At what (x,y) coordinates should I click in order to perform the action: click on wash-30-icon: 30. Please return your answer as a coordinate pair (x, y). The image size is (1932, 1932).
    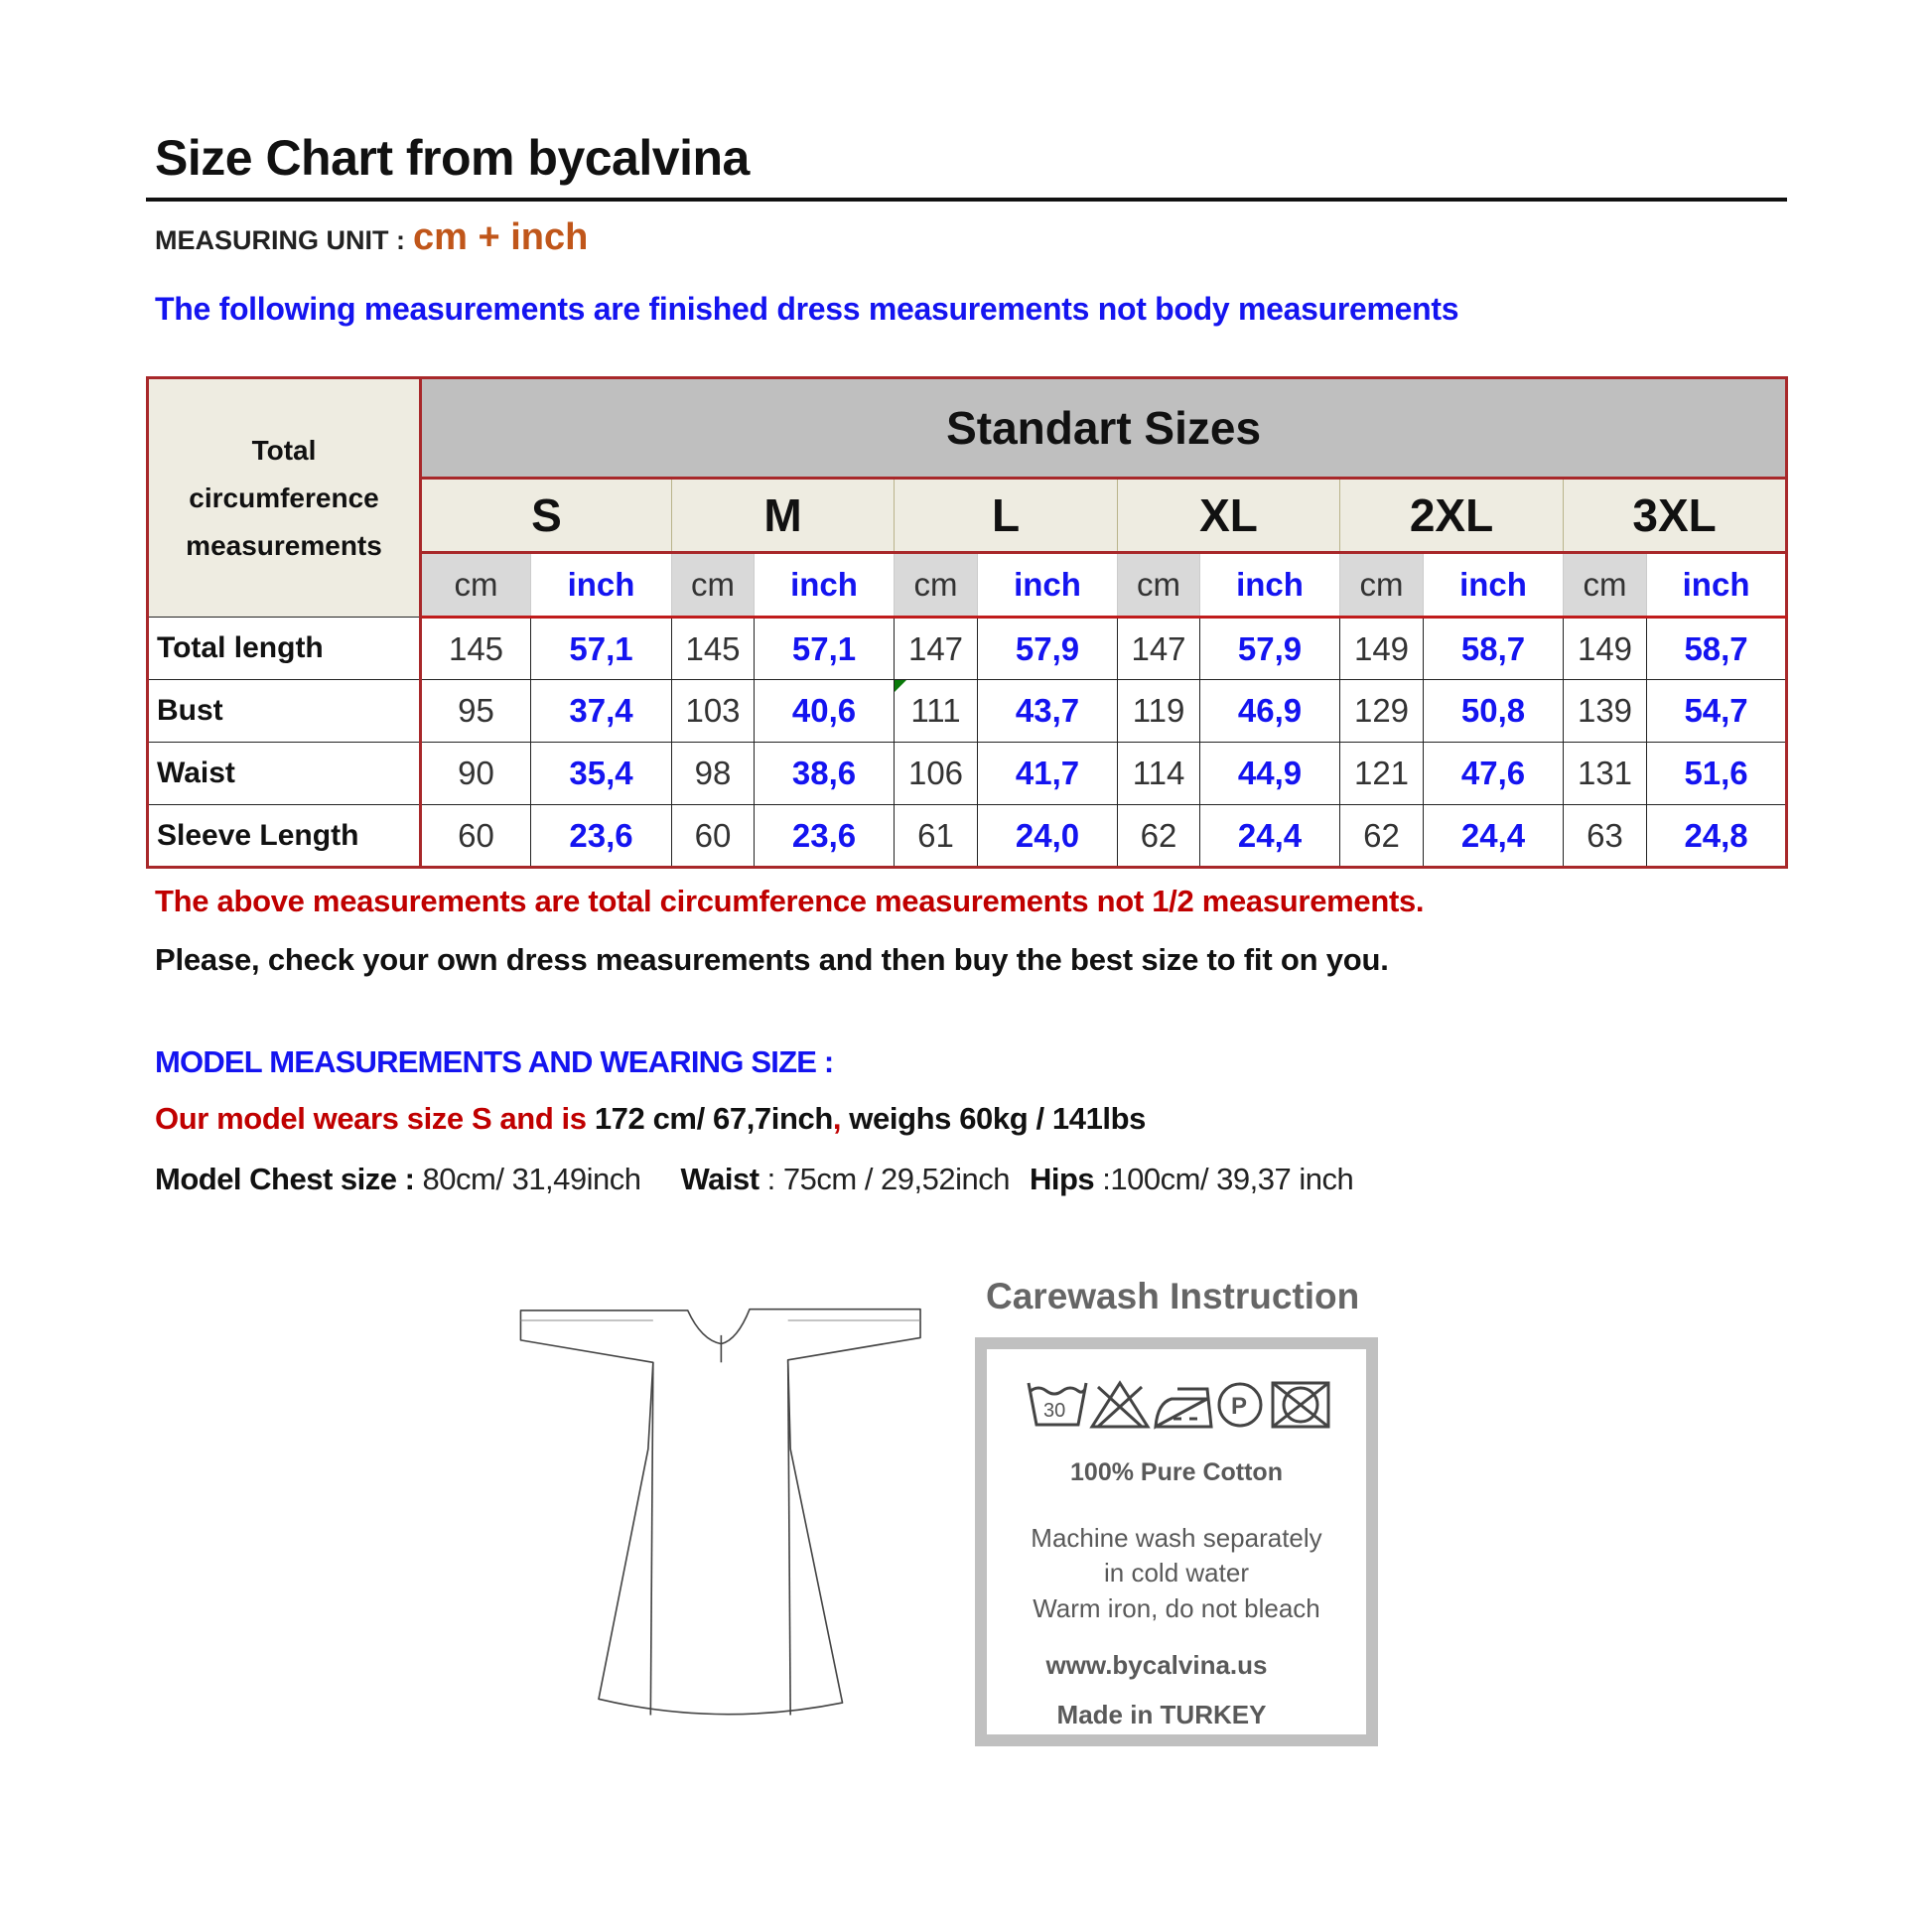
    Looking at the image, I should click on (1058, 1404).